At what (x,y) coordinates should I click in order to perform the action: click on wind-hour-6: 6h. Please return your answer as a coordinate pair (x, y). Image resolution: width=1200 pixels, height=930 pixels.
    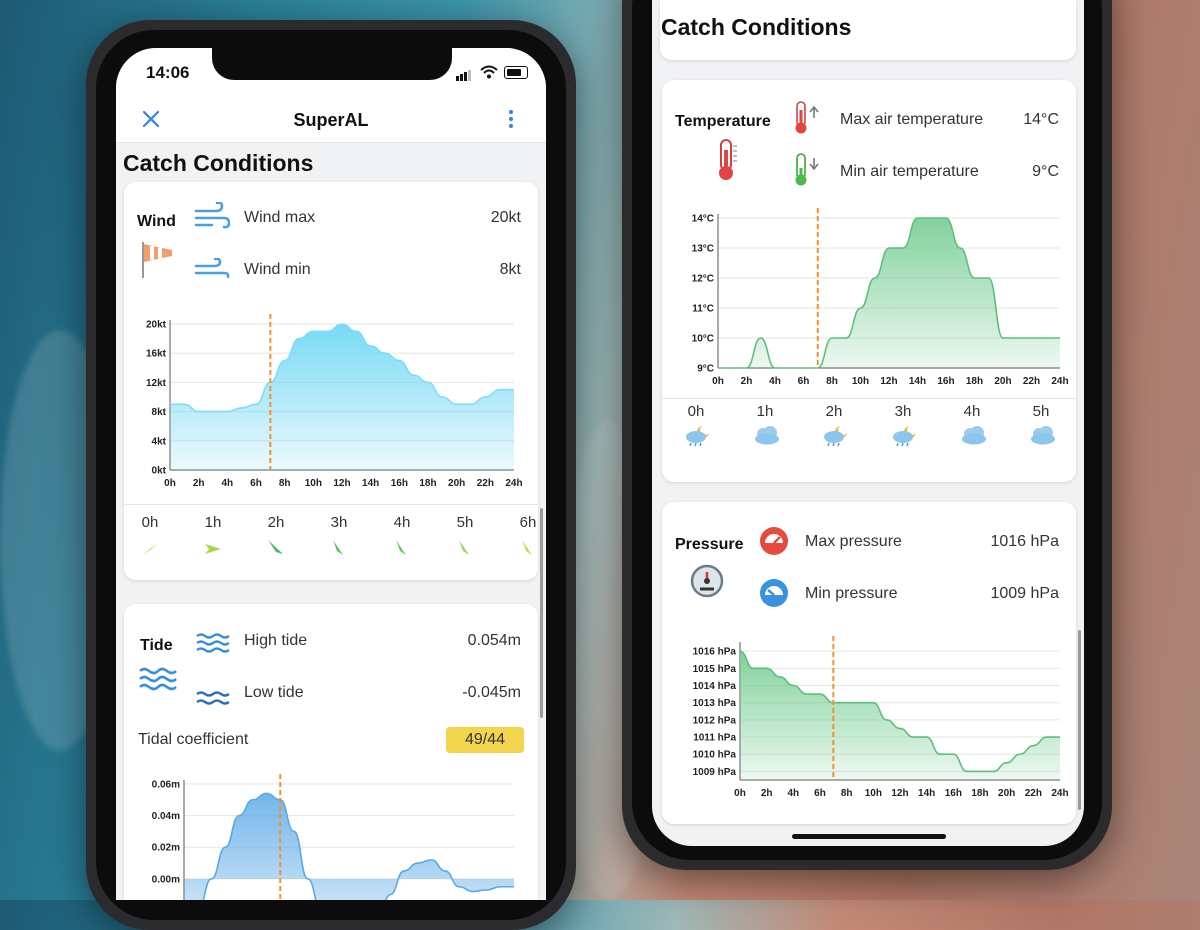
    Looking at the image, I should click on (528, 522).